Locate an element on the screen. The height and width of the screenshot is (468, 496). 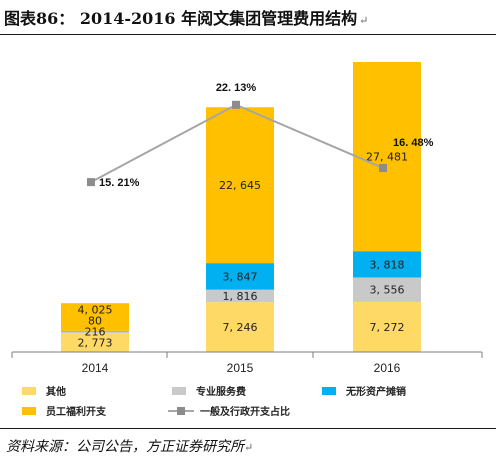
line-label-2016: 16. 48% is located at coordinates (413, 143).